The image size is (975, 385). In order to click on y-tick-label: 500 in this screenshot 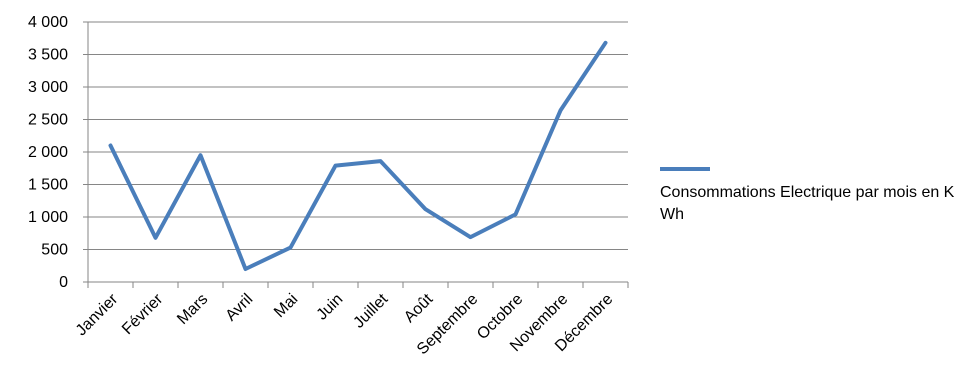, I will do `click(54, 250)`.